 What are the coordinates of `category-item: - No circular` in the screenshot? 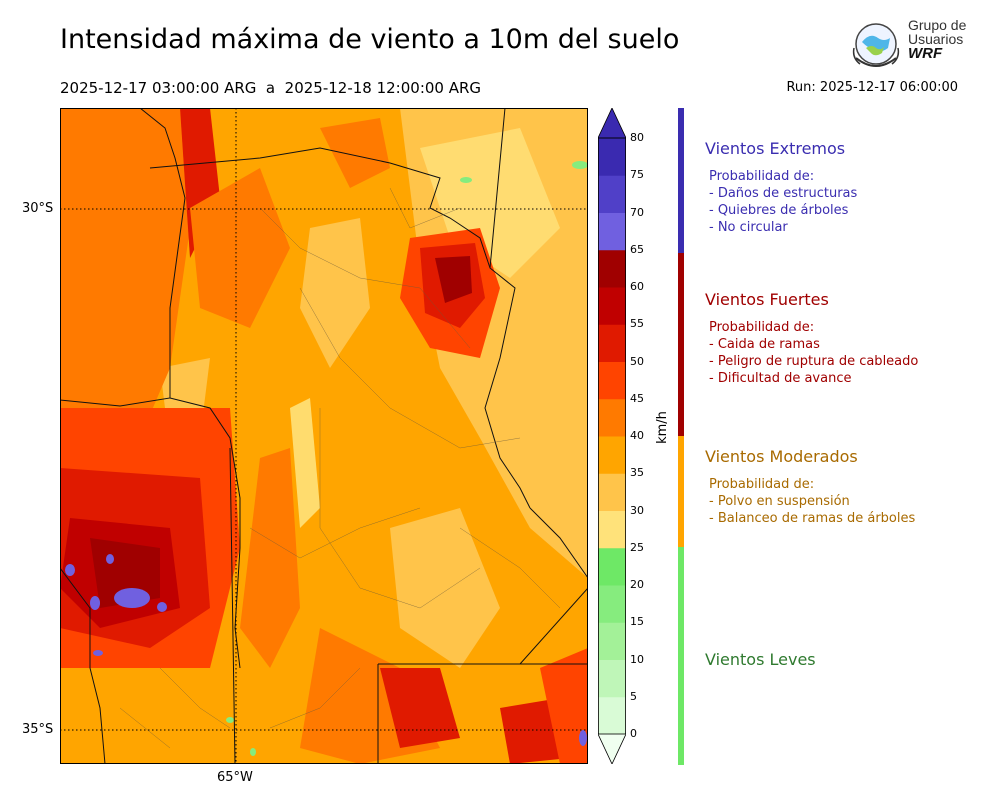 It's located at (748, 227).